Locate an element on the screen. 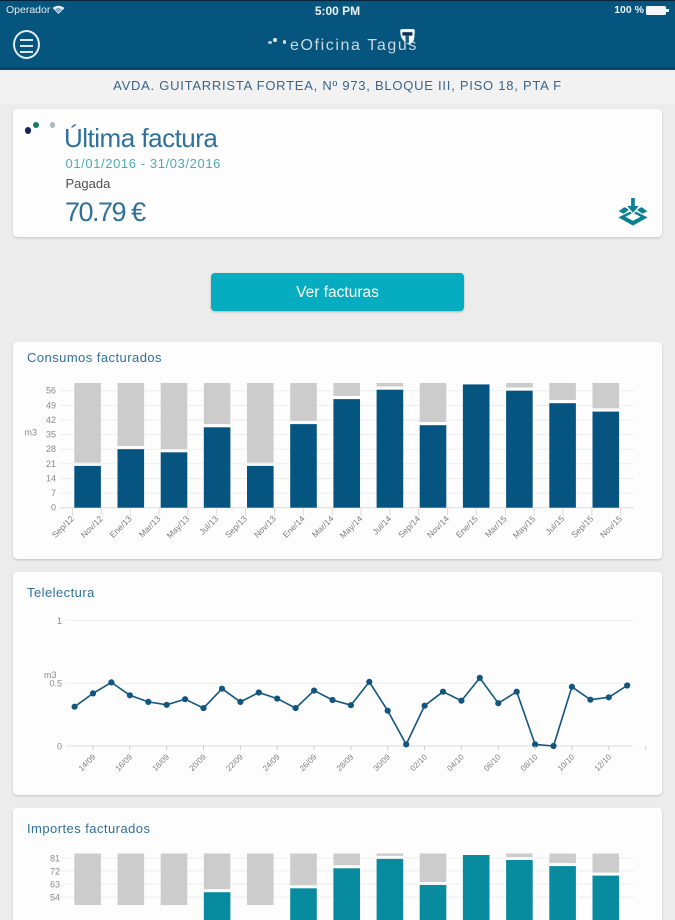 The height and width of the screenshot is (920, 675). svg-text: 54 is located at coordinates (55, 898).